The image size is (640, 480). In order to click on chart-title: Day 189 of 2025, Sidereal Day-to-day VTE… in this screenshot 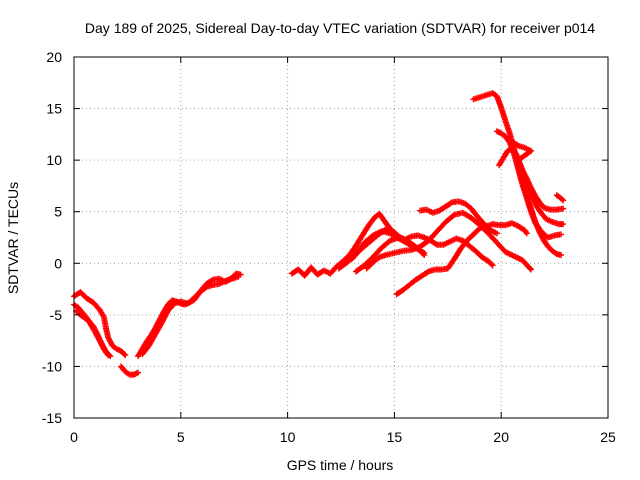, I will do `click(340, 28)`.